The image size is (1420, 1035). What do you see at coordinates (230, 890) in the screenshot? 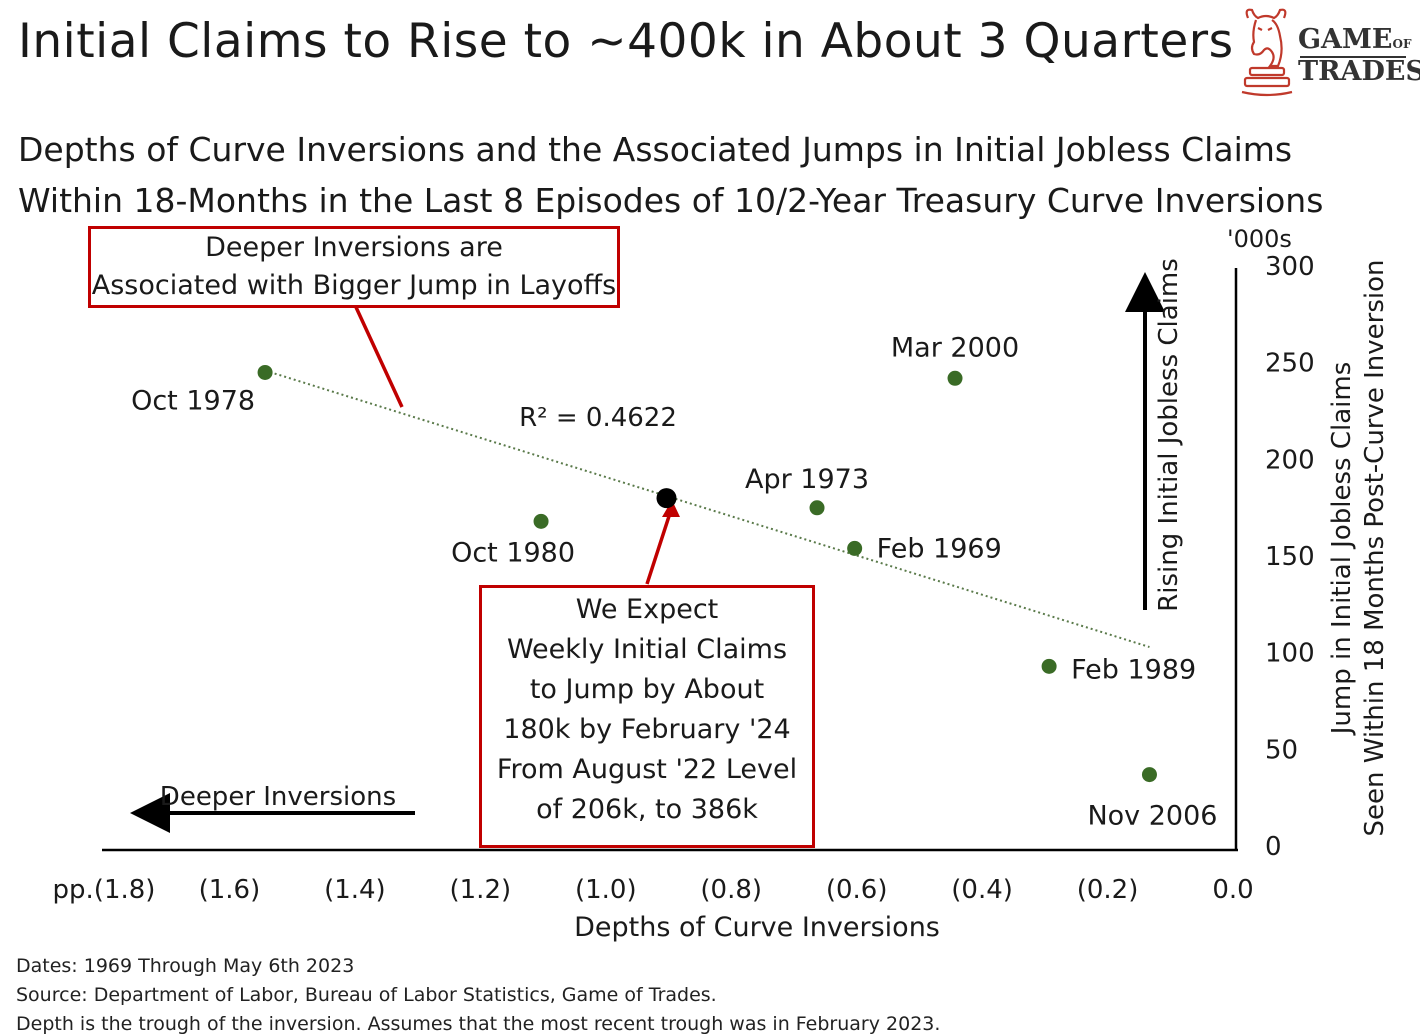
I see `x-tick-label: (1.6)` at bounding box center [230, 890].